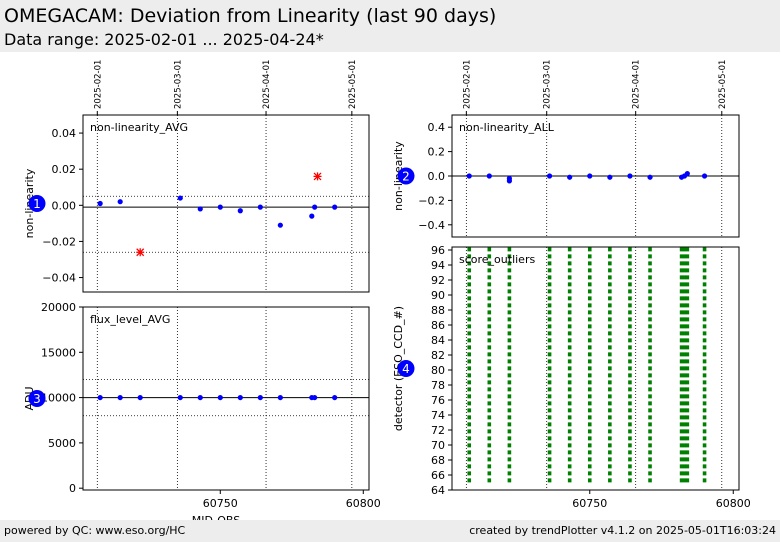 The height and width of the screenshot is (542, 782). I want to click on panel3-panel-label: flux_level_AVG, so click(130, 319).